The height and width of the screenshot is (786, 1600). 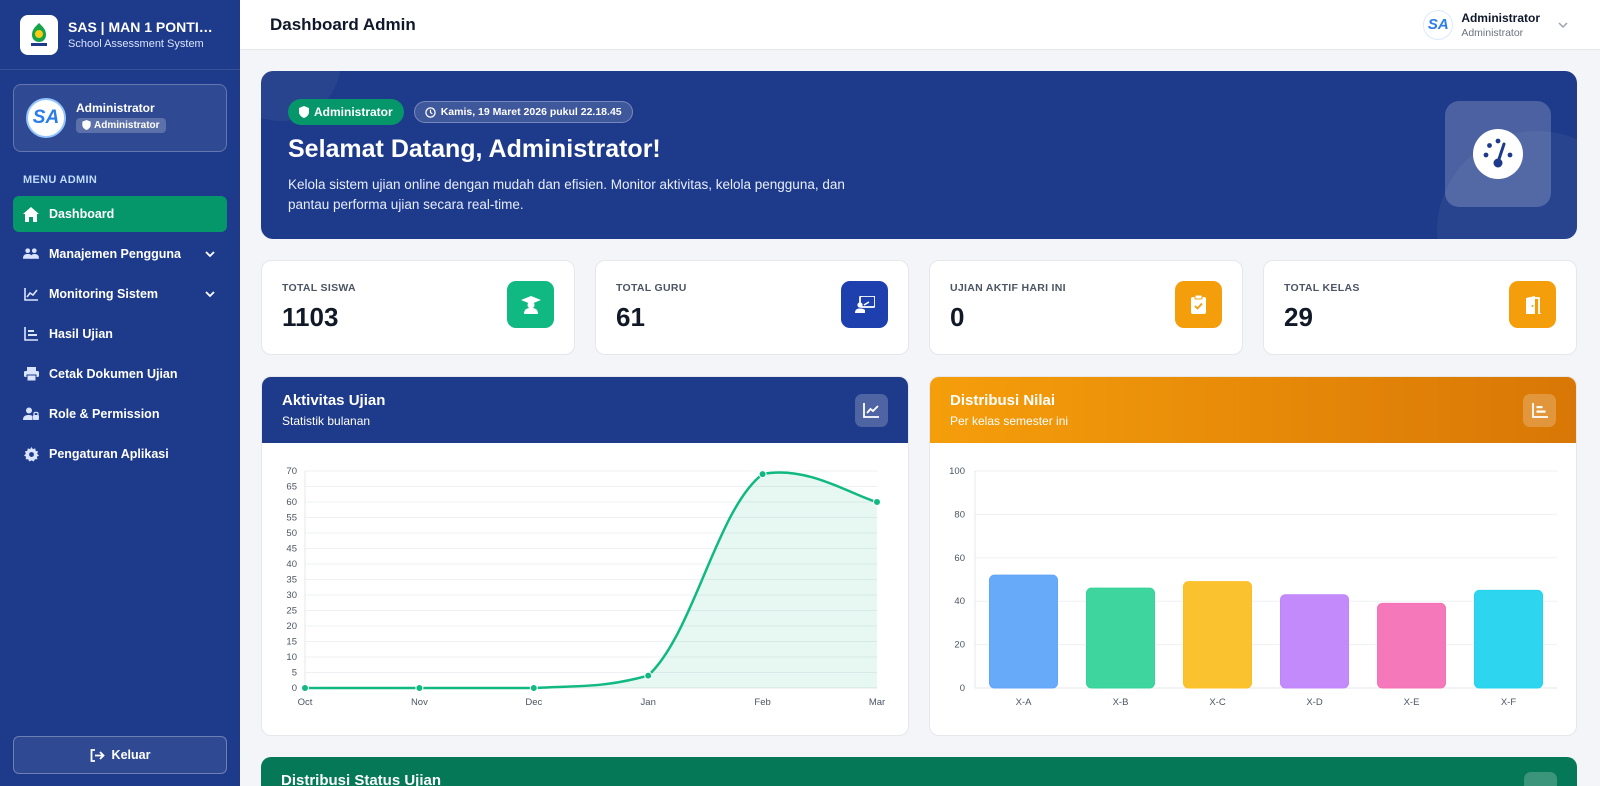 What do you see at coordinates (294, 688) in the screenshot?
I see `y-tick-label: 0` at bounding box center [294, 688].